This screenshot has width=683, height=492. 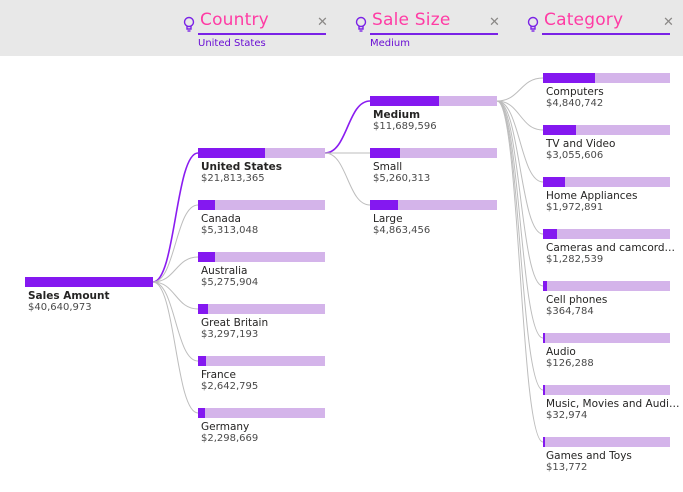 I want to click on node-country: Germany $2,298,669, so click(x=261, y=428).